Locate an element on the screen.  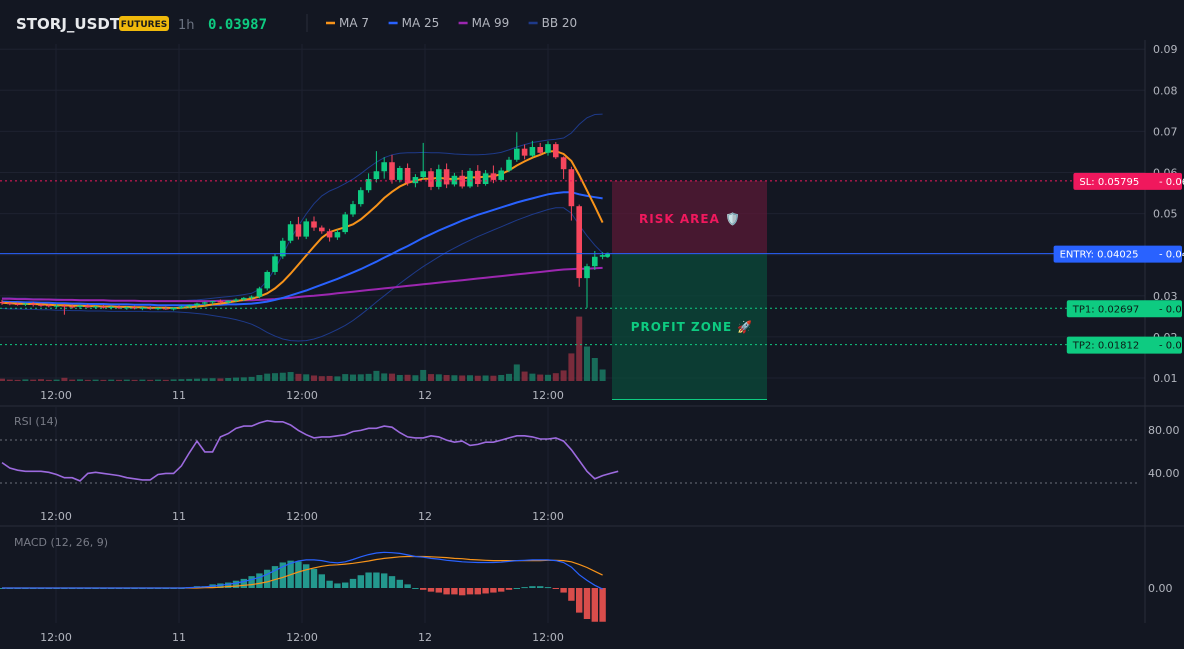
indicator-legend: MA 7 MA 25 MA 99 BB 20 is located at coordinates (451, 23).